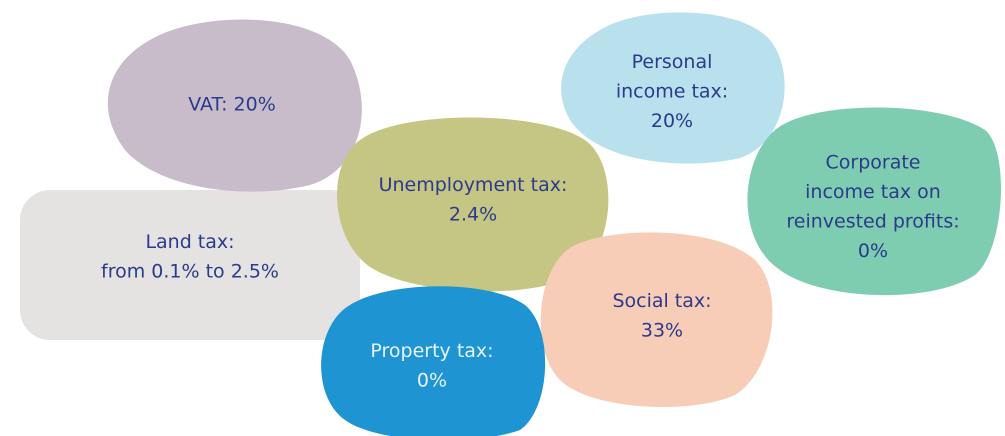 Image resolution: width=1005 pixels, height=436 pixels. What do you see at coordinates (662, 330) in the screenshot?
I see `node-label: 33%` at bounding box center [662, 330].